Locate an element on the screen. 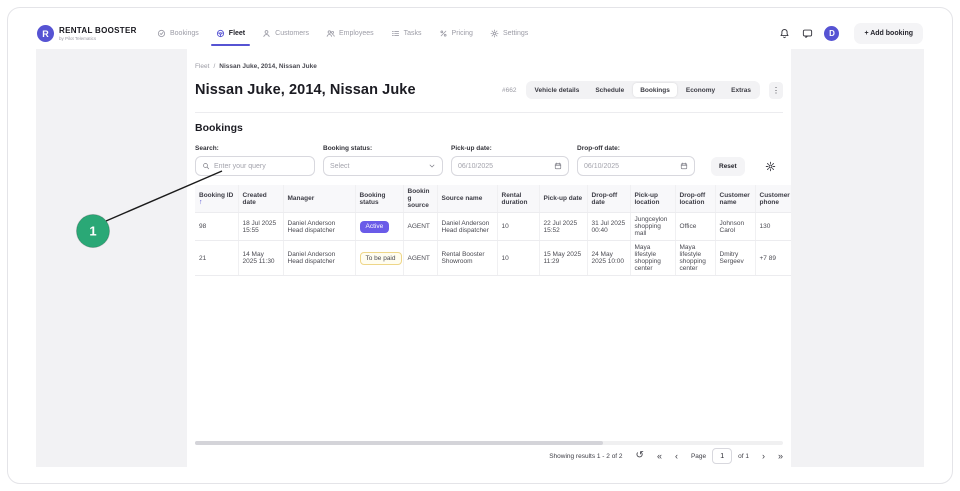 The width and height of the screenshot is (960, 491). nav-item-tasks: Tasks is located at coordinates (406, 33).